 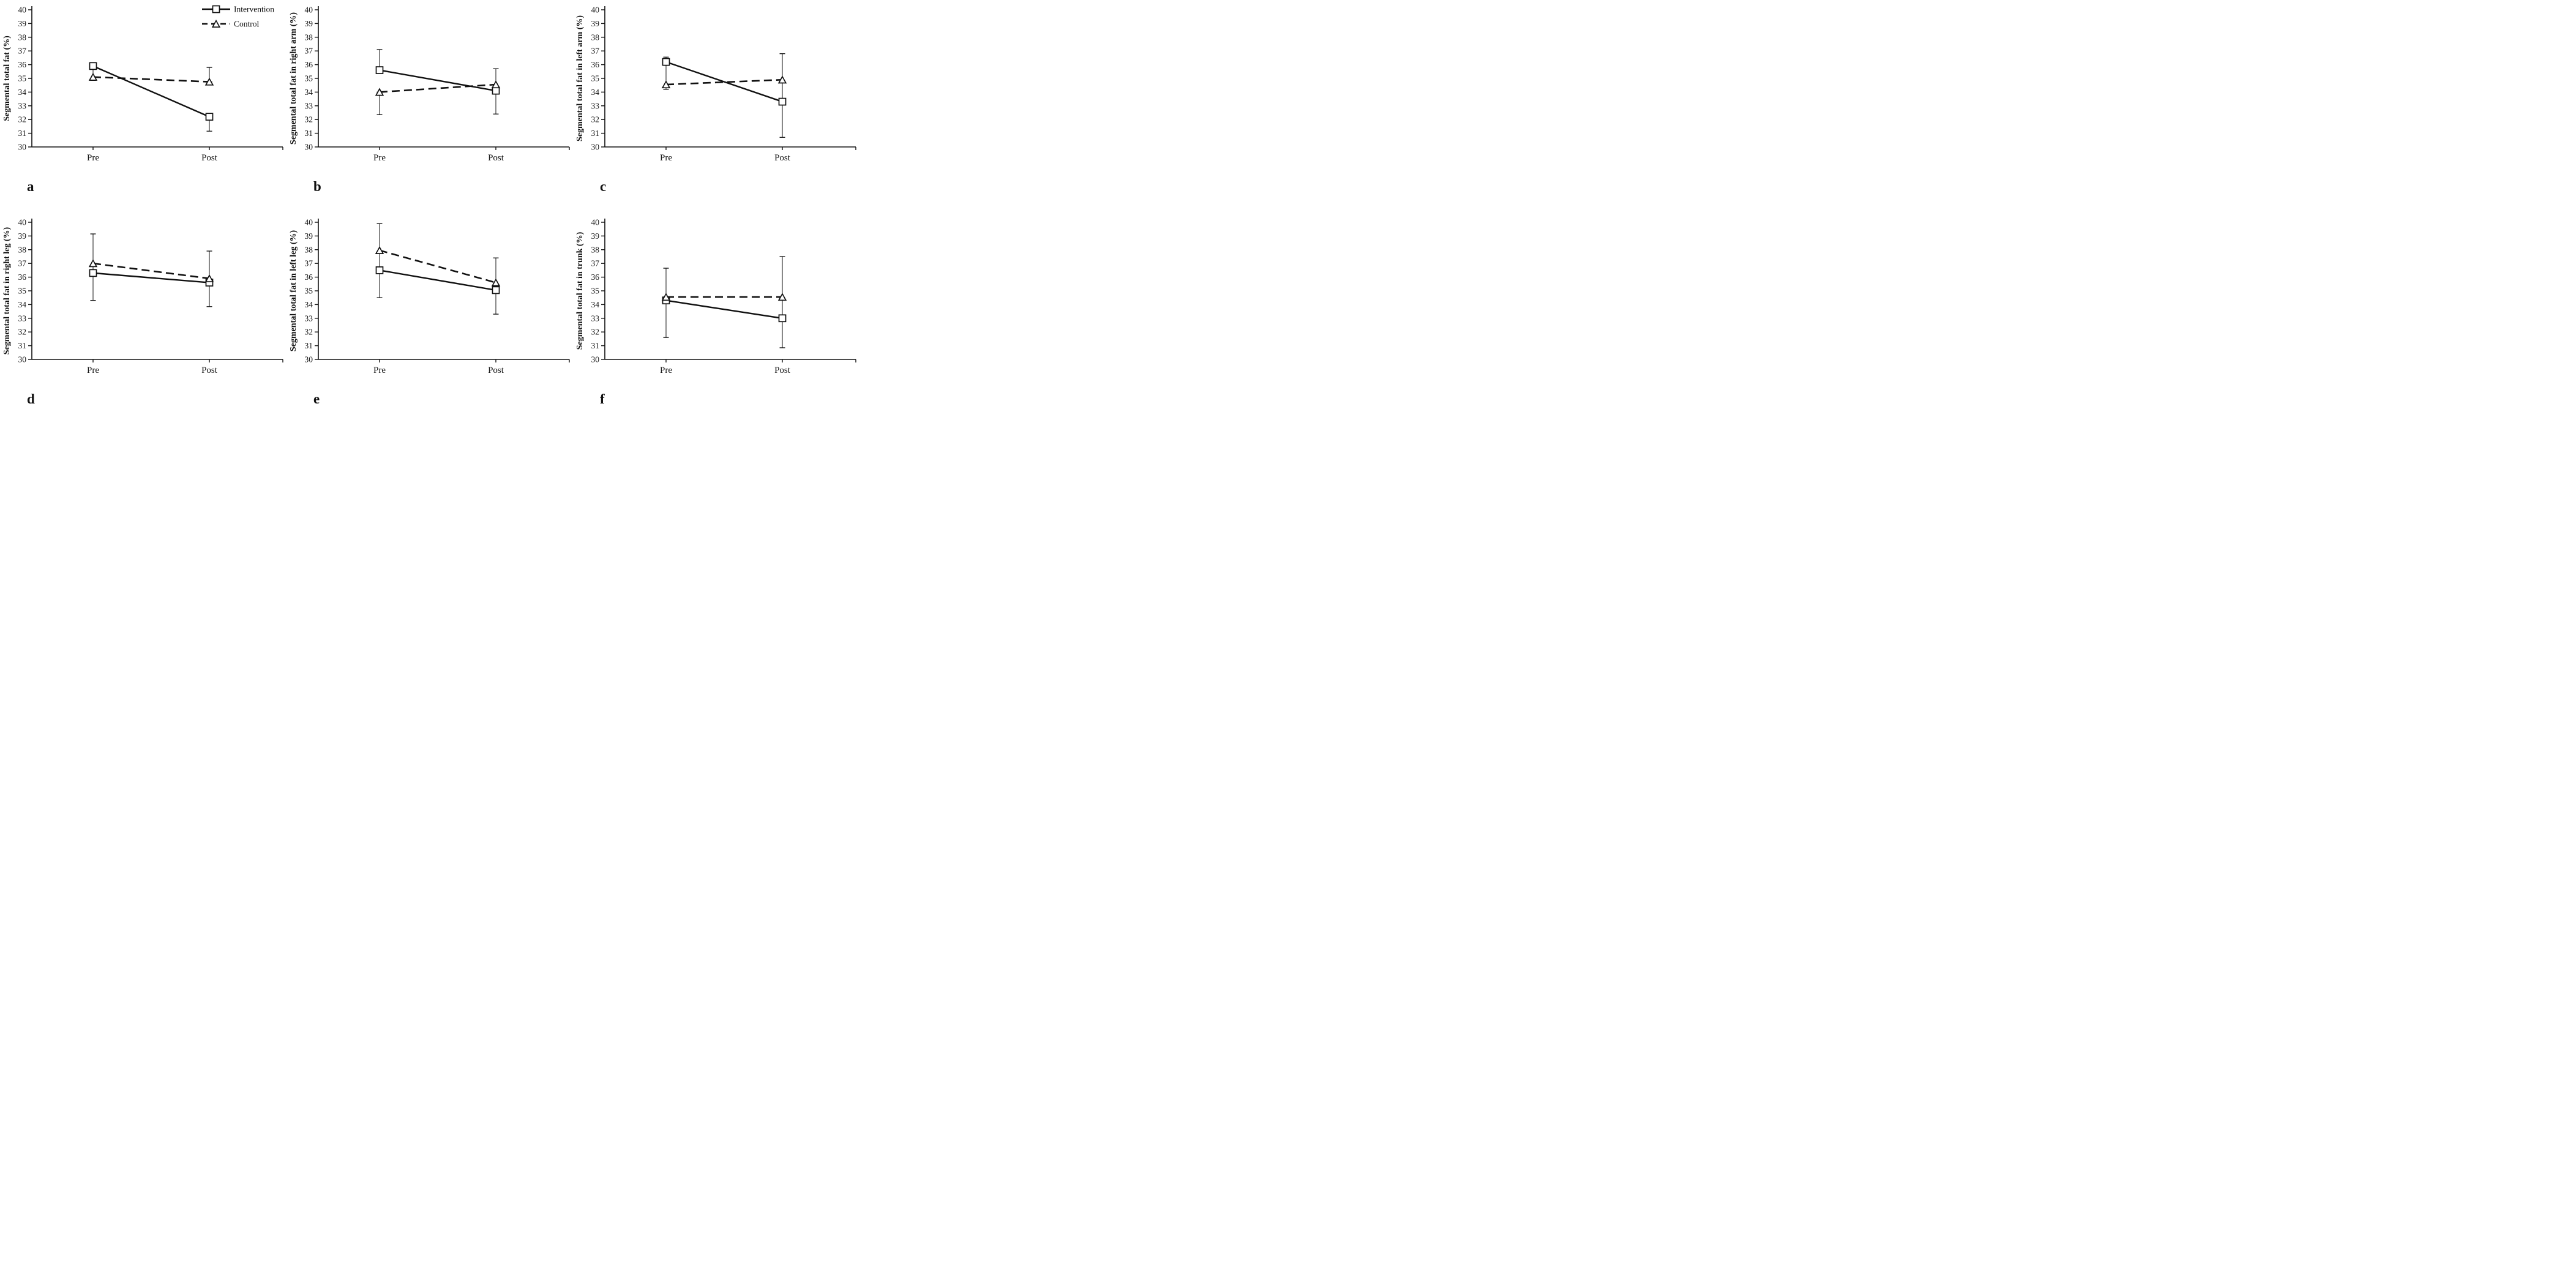 What do you see at coordinates (216, 9) in the screenshot?
I see `legend-marker-square-icon` at bounding box center [216, 9].